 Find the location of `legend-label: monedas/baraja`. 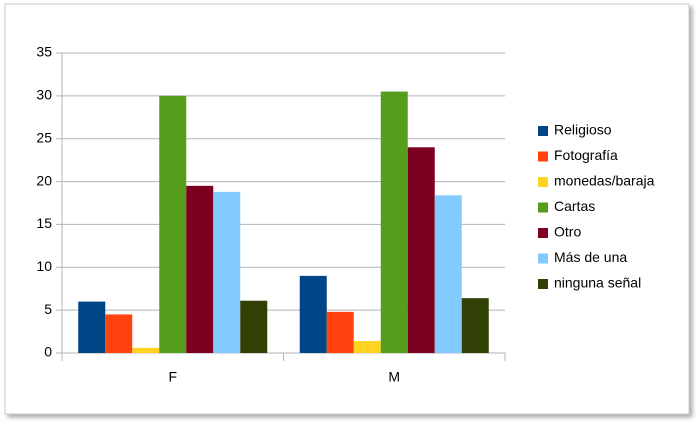

legend-label: monedas/baraja is located at coordinates (604, 181).